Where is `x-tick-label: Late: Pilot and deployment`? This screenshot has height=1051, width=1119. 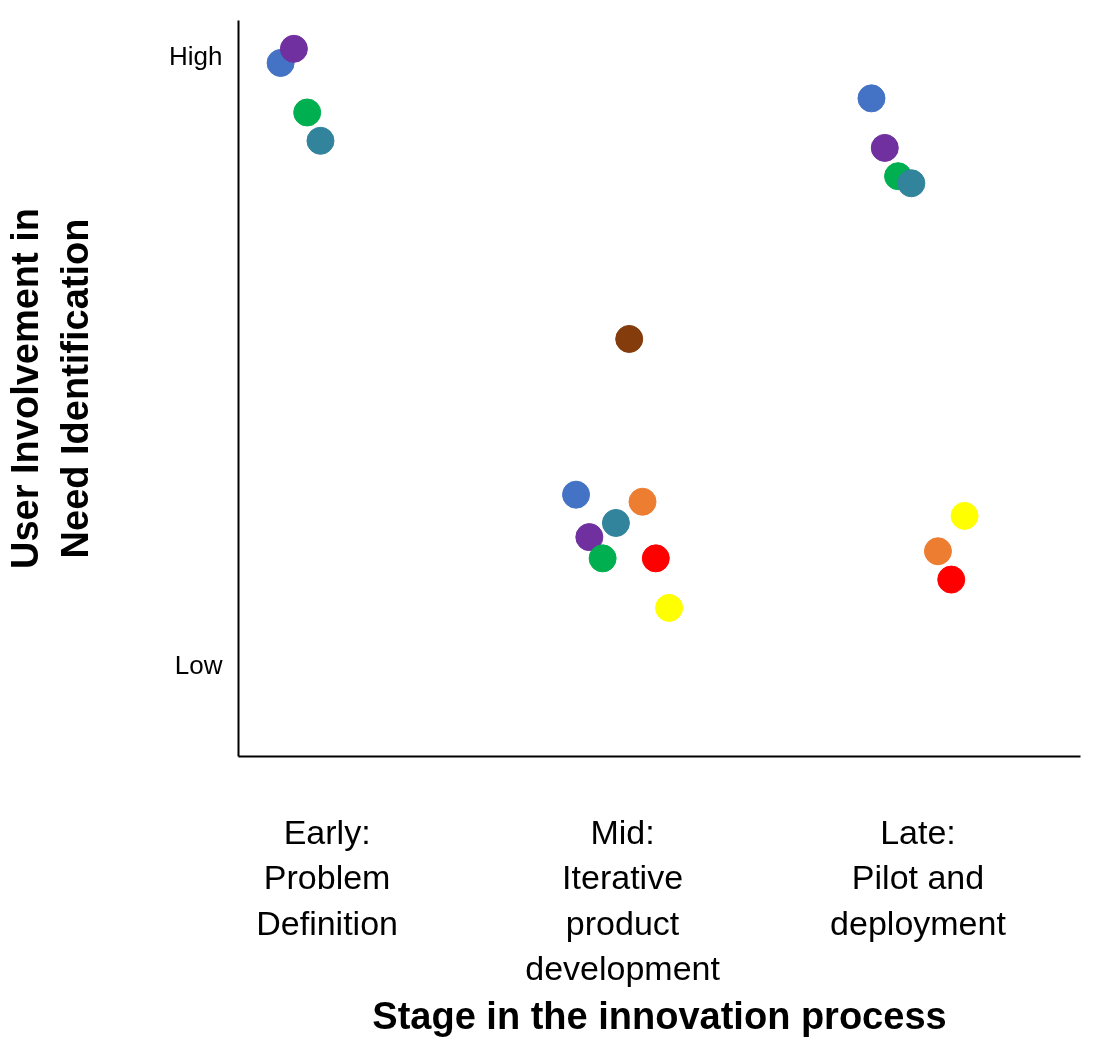 x-tick-label: Late: Pilot and deployment is located at coordinates (918, 877).